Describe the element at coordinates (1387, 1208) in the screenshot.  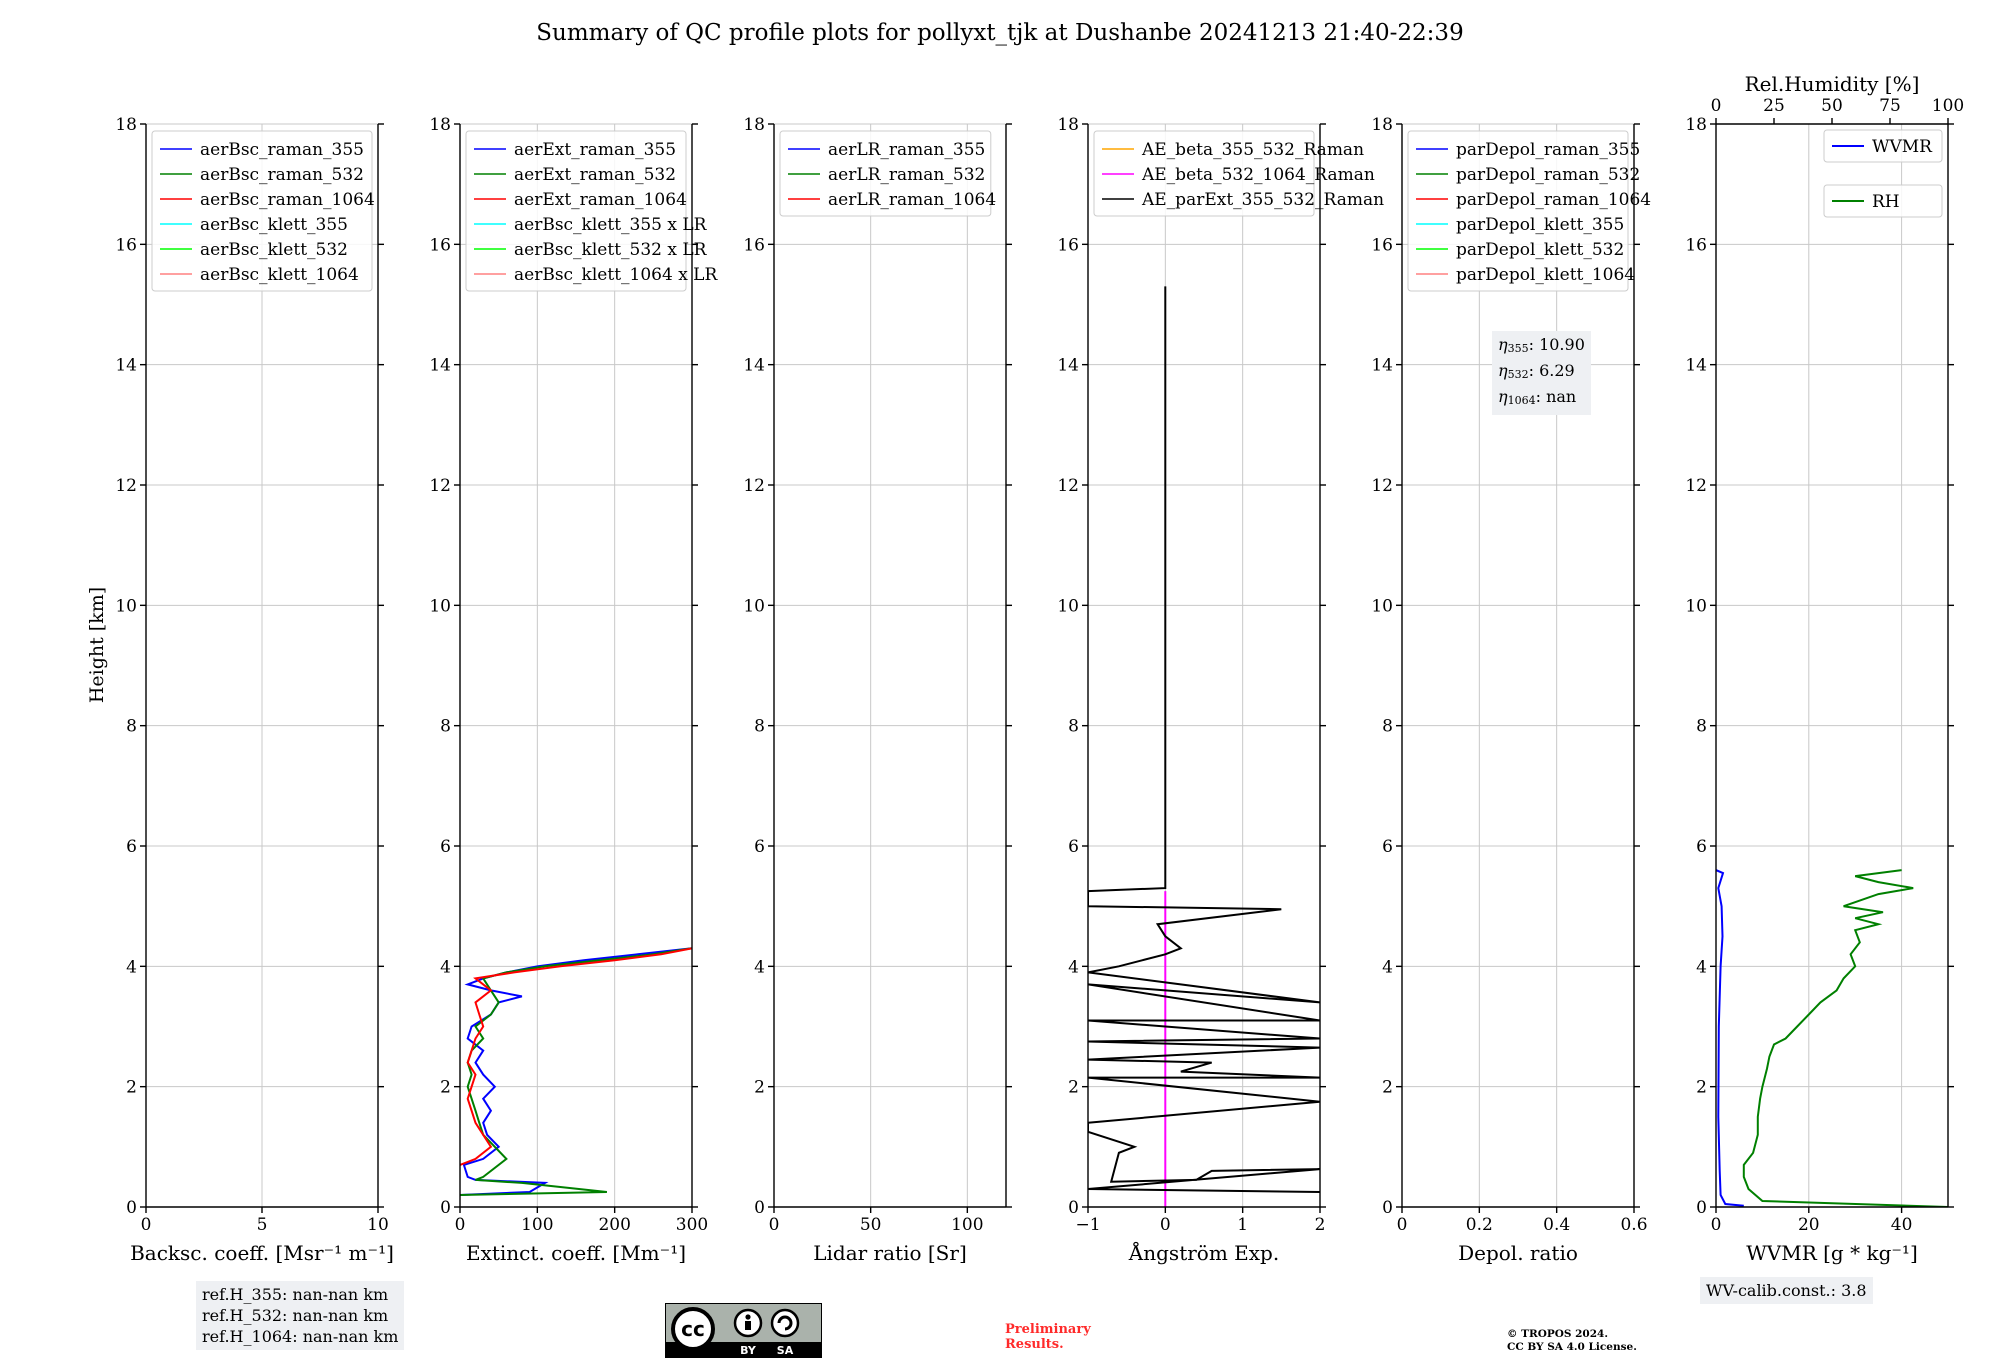
I see `panel-depolarization-ytick-label: 0` at that location.